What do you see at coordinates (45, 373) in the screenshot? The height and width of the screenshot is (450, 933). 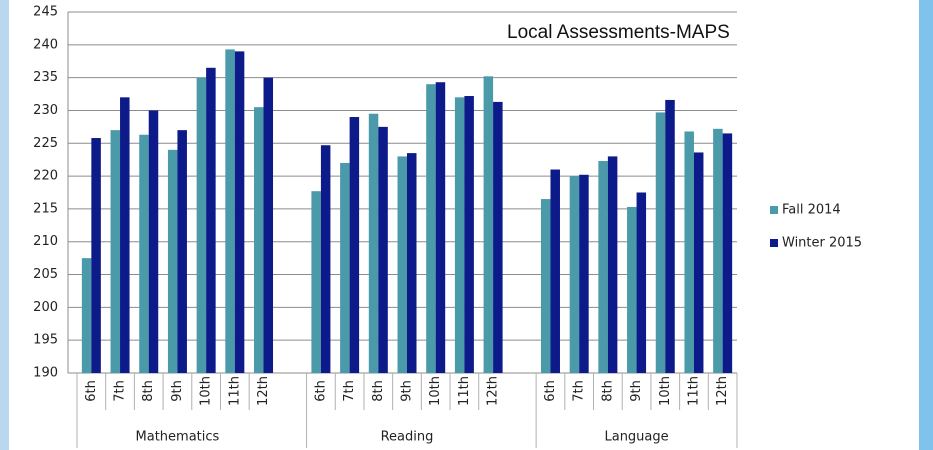 I see `y-tick-label: 190` at bounding box center [45, 373].